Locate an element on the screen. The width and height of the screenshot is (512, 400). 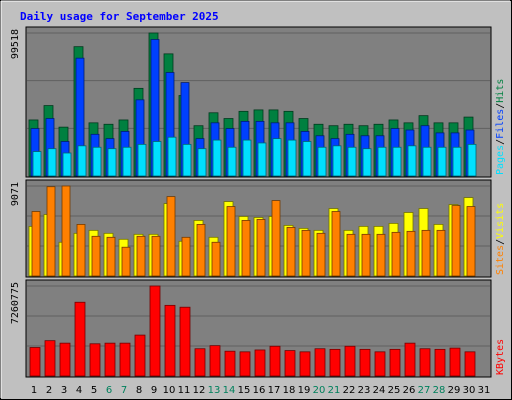
x-tick-label: 3 is located at coordinates (64, 390).